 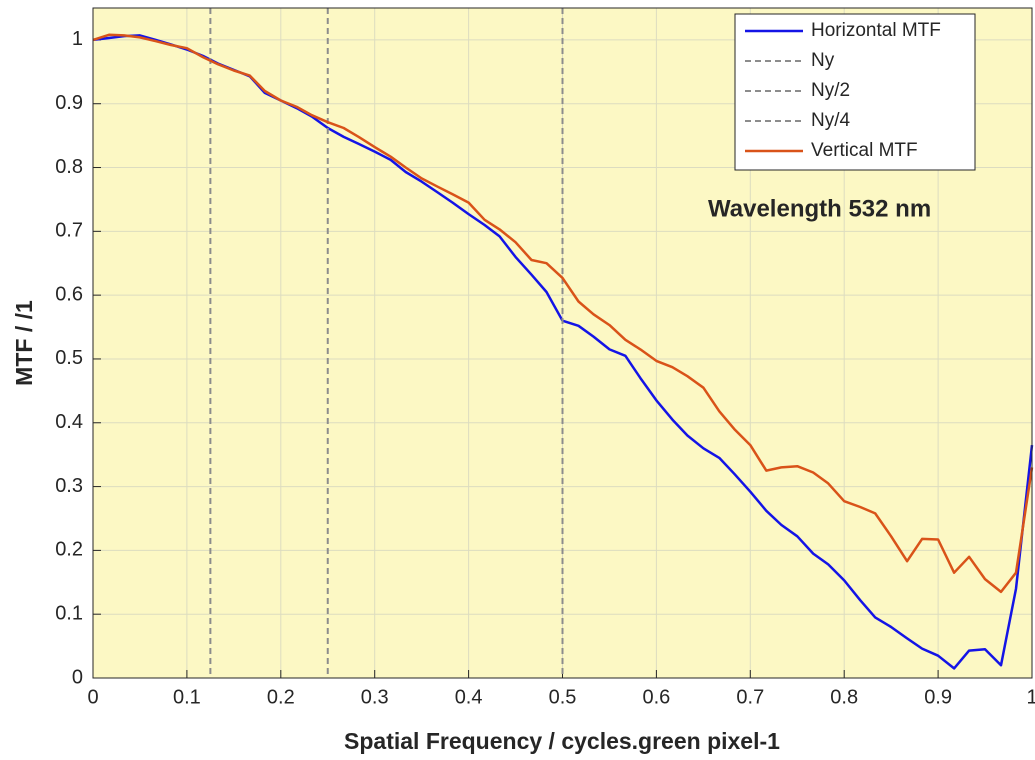 I want to click on y-tick-label: 0.6, so click(x=69, y=294).